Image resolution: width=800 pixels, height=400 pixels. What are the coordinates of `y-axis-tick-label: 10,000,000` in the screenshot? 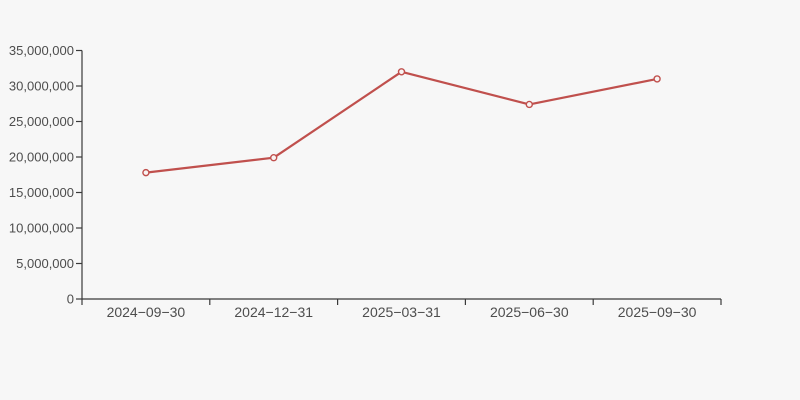 It's located at (41, 228).